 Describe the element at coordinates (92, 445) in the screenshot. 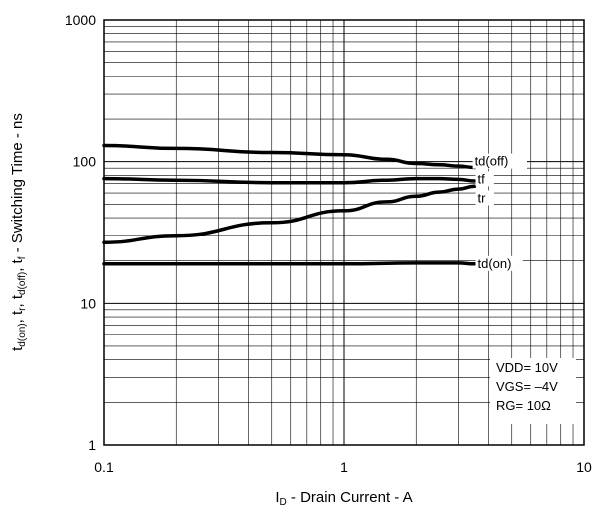

I see `y-tick-label: 1` at that location.